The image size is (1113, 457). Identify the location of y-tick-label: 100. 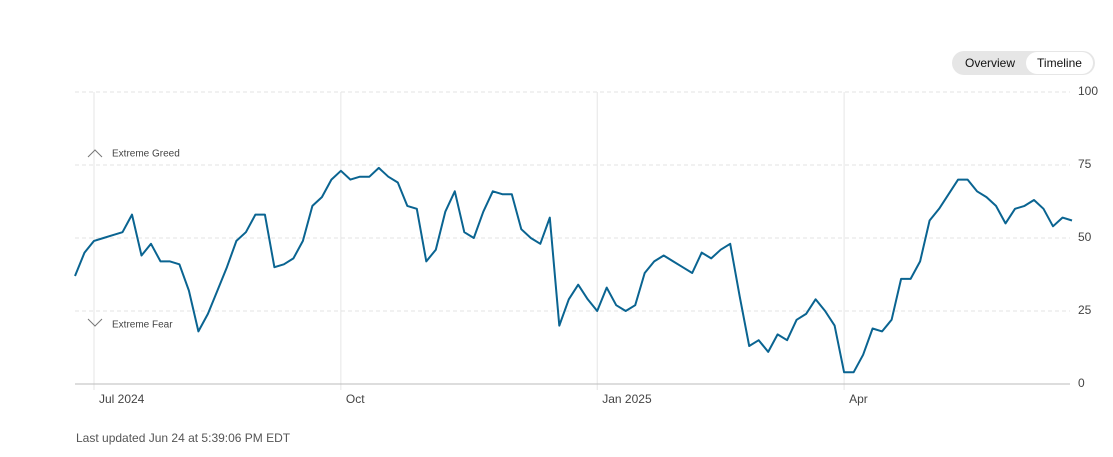
(1088, 91).